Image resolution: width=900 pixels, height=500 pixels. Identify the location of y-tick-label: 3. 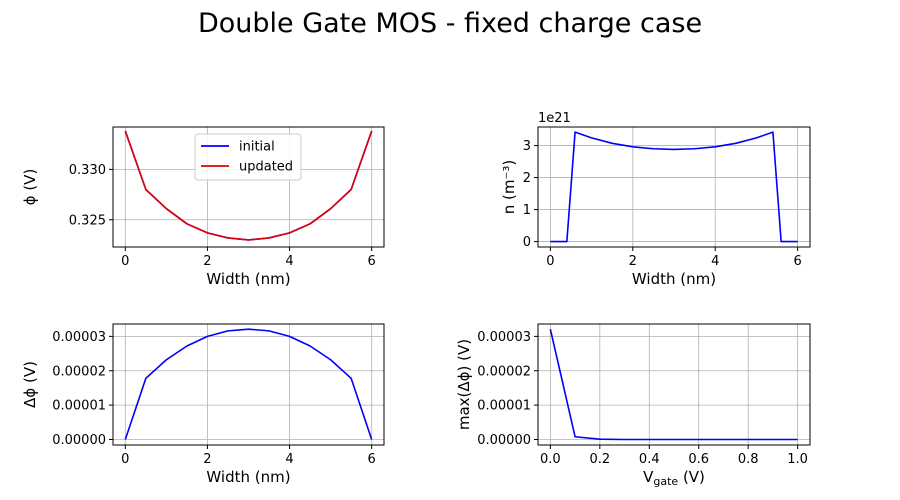
(527, 146).